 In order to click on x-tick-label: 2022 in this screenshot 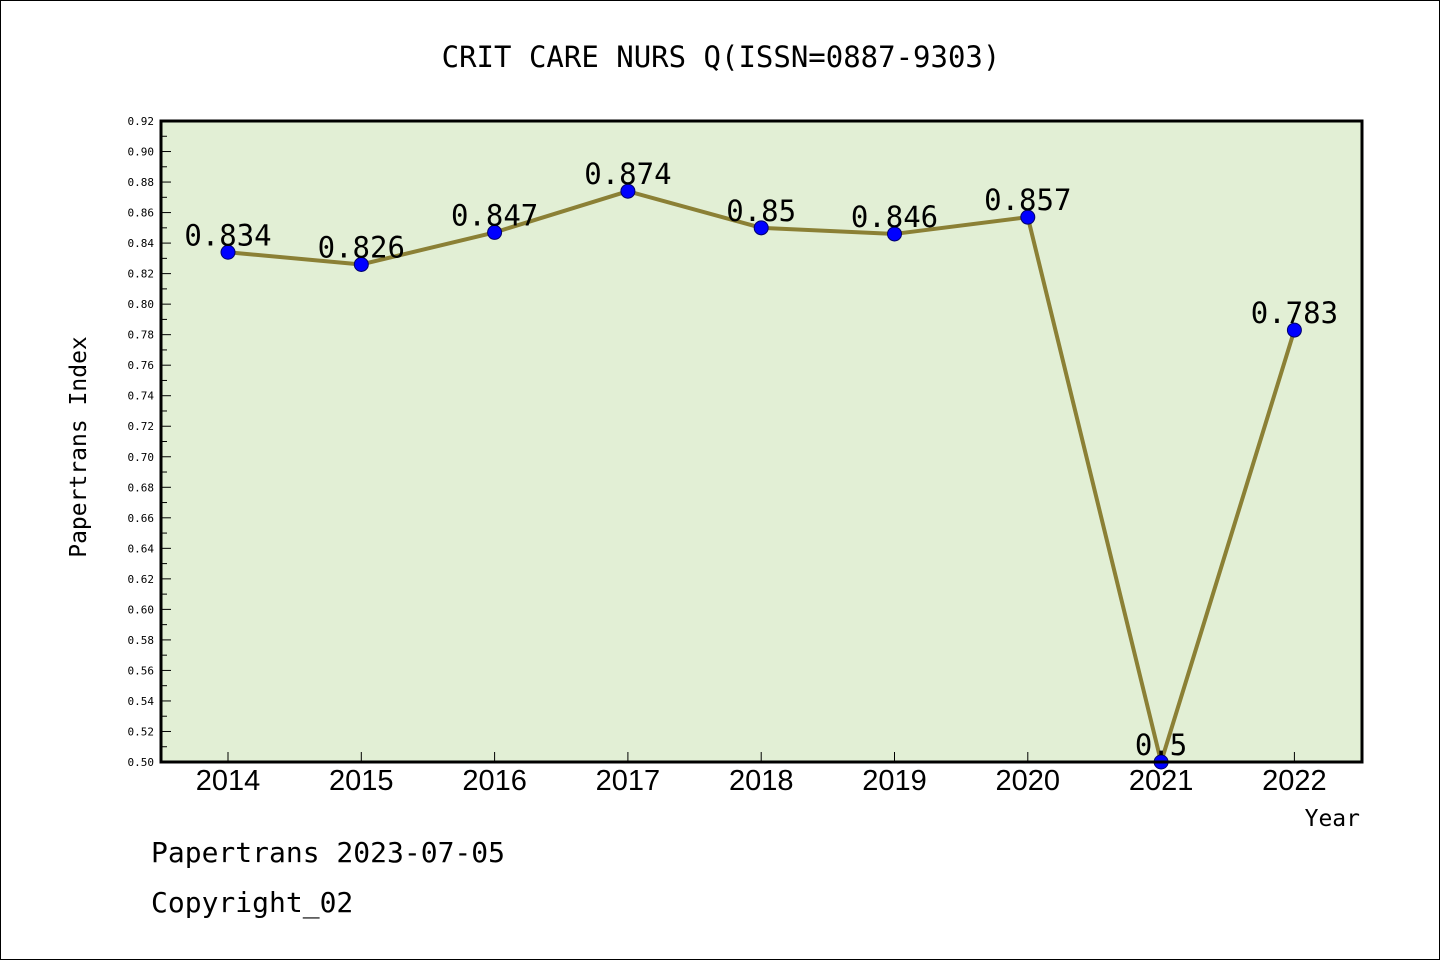, I will do `click(1294, 781)`.